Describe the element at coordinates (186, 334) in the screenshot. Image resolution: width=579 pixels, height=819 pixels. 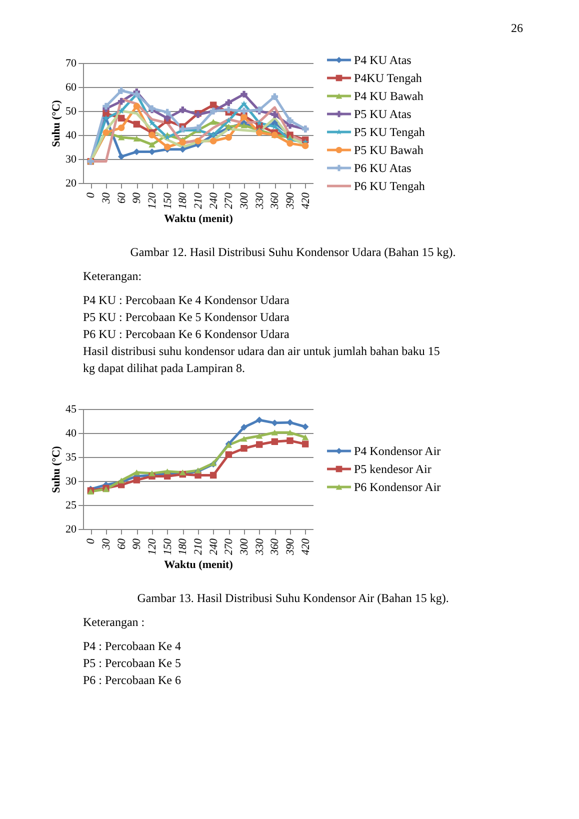
I see `text: P6 KU : Percobaan Ke 6 Kondensor Udara` at that location.